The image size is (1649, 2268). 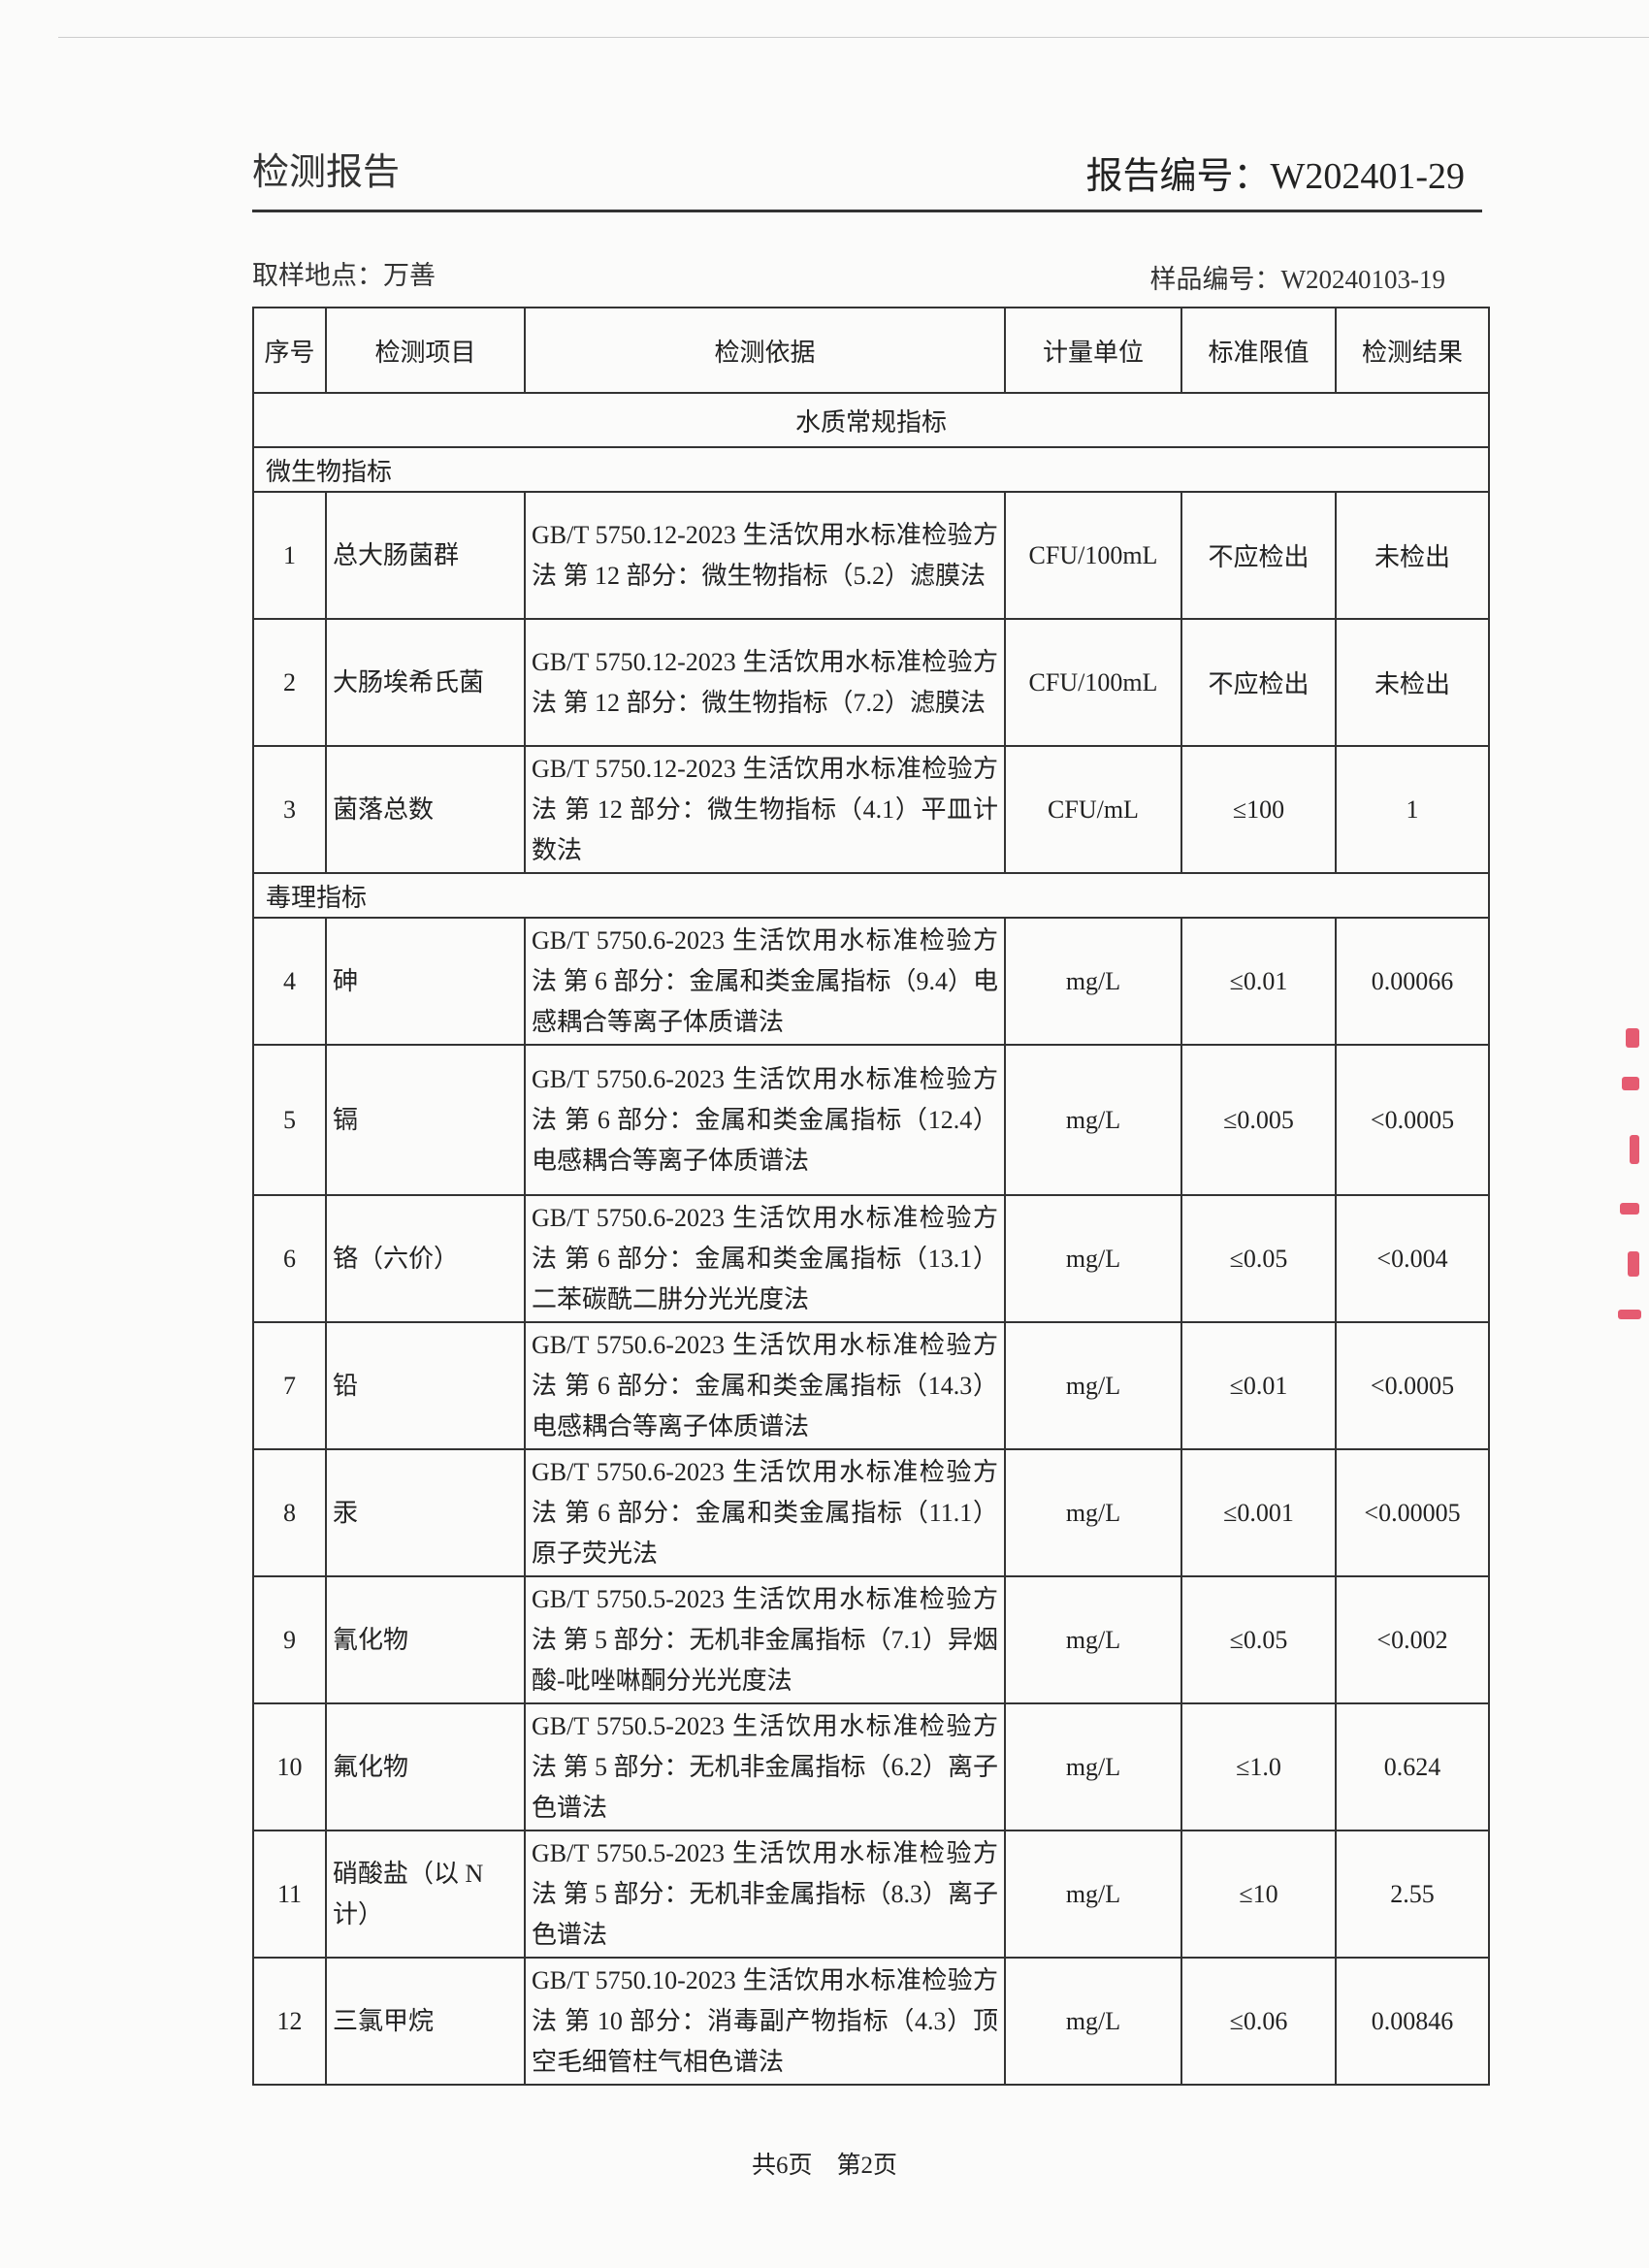 I want to click on column-header-number: 序号, so click(x=289, y=350).